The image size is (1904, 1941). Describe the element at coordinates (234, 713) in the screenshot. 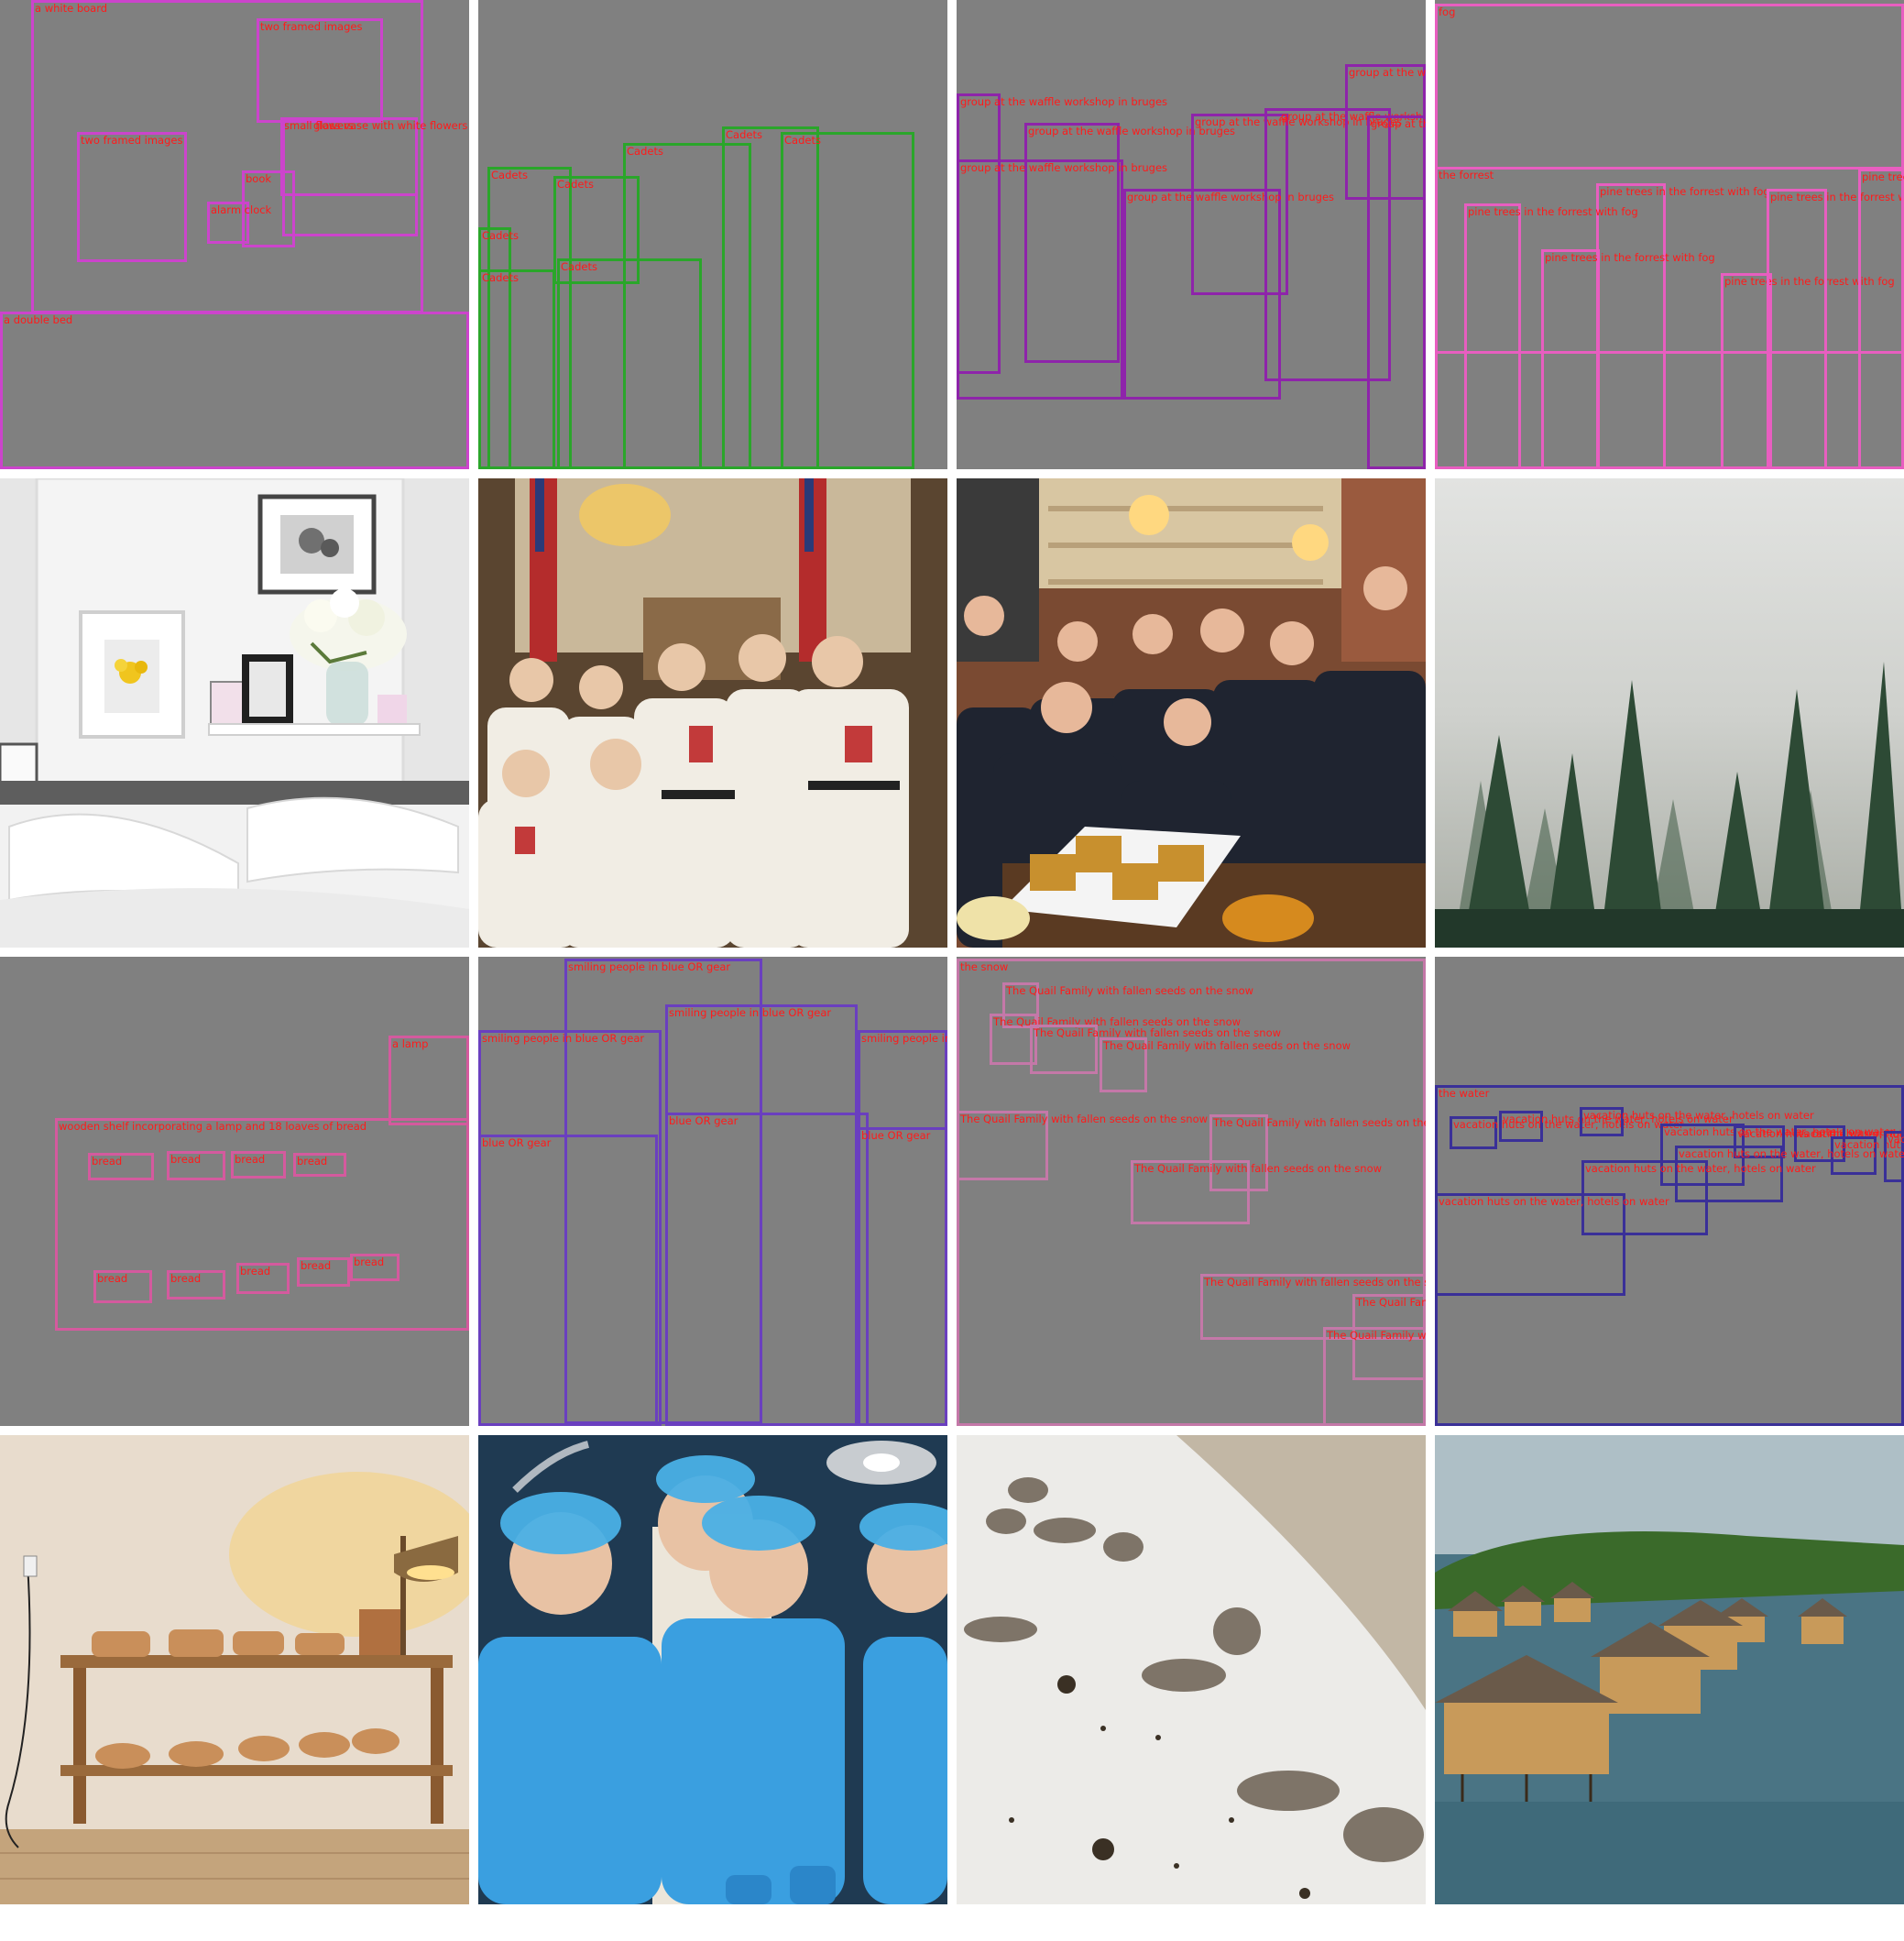

I see `photo-bedroom` at that location.